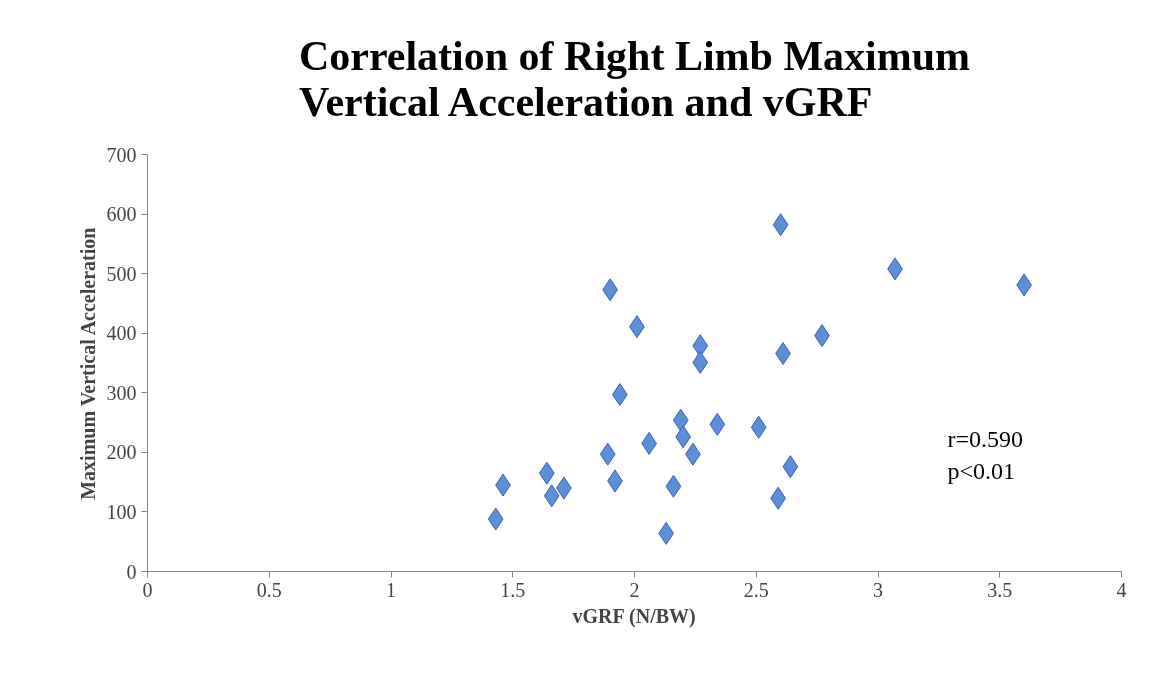 The image size is (1153, 687). I want to click on y-tick-label: 400, so click(121, 333).